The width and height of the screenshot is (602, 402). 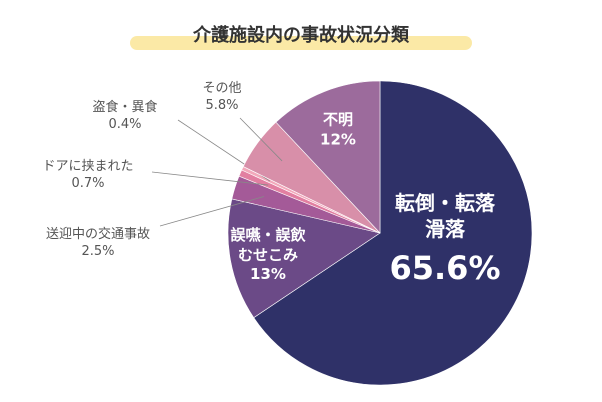 I want to click on category-label: その他, so click(x=222, y=89).